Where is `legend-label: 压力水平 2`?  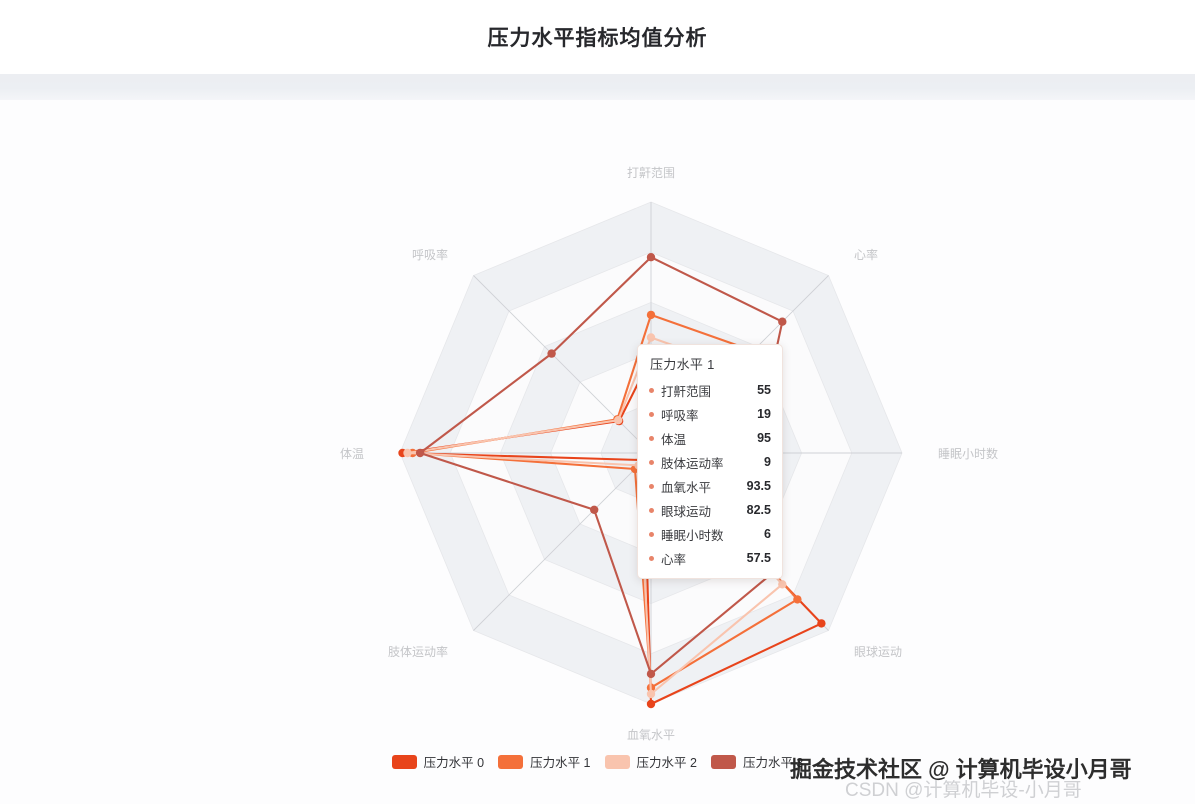 legend-label: 压力水平 2 is located at coordinates (666, 763).